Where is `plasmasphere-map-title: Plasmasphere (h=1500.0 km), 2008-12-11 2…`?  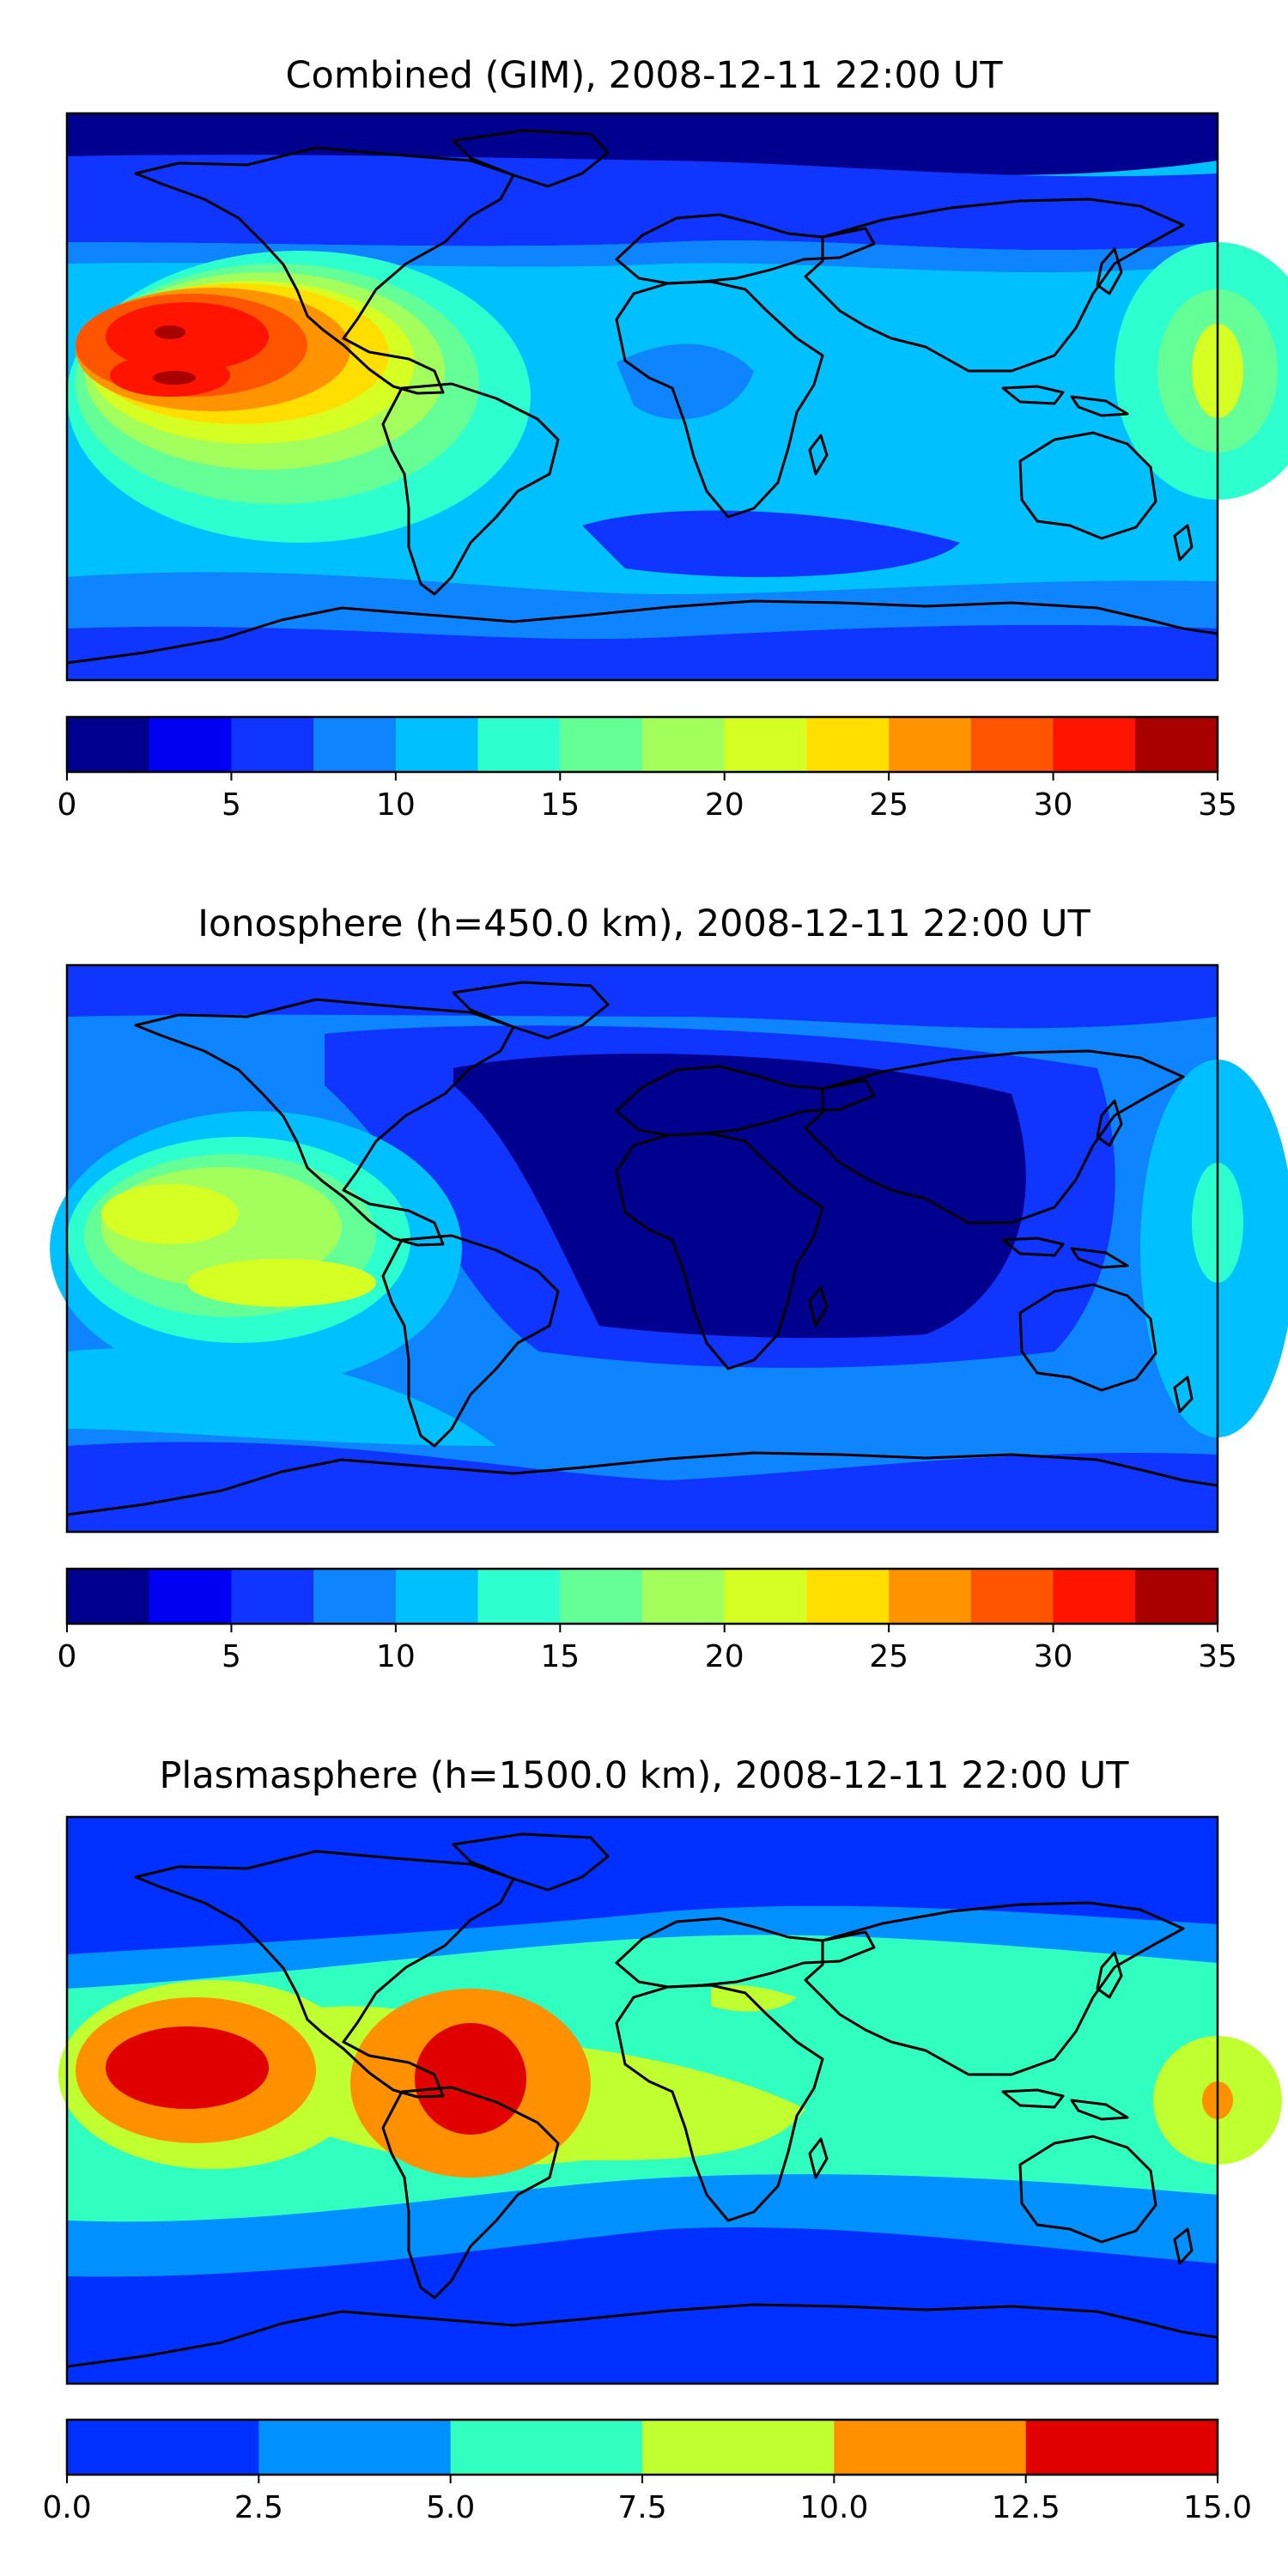
plasmasphere-map-title: Plasmasphere (h=1500.0 km), 2008-12-11 2… is located at coordinates (644, 1776).